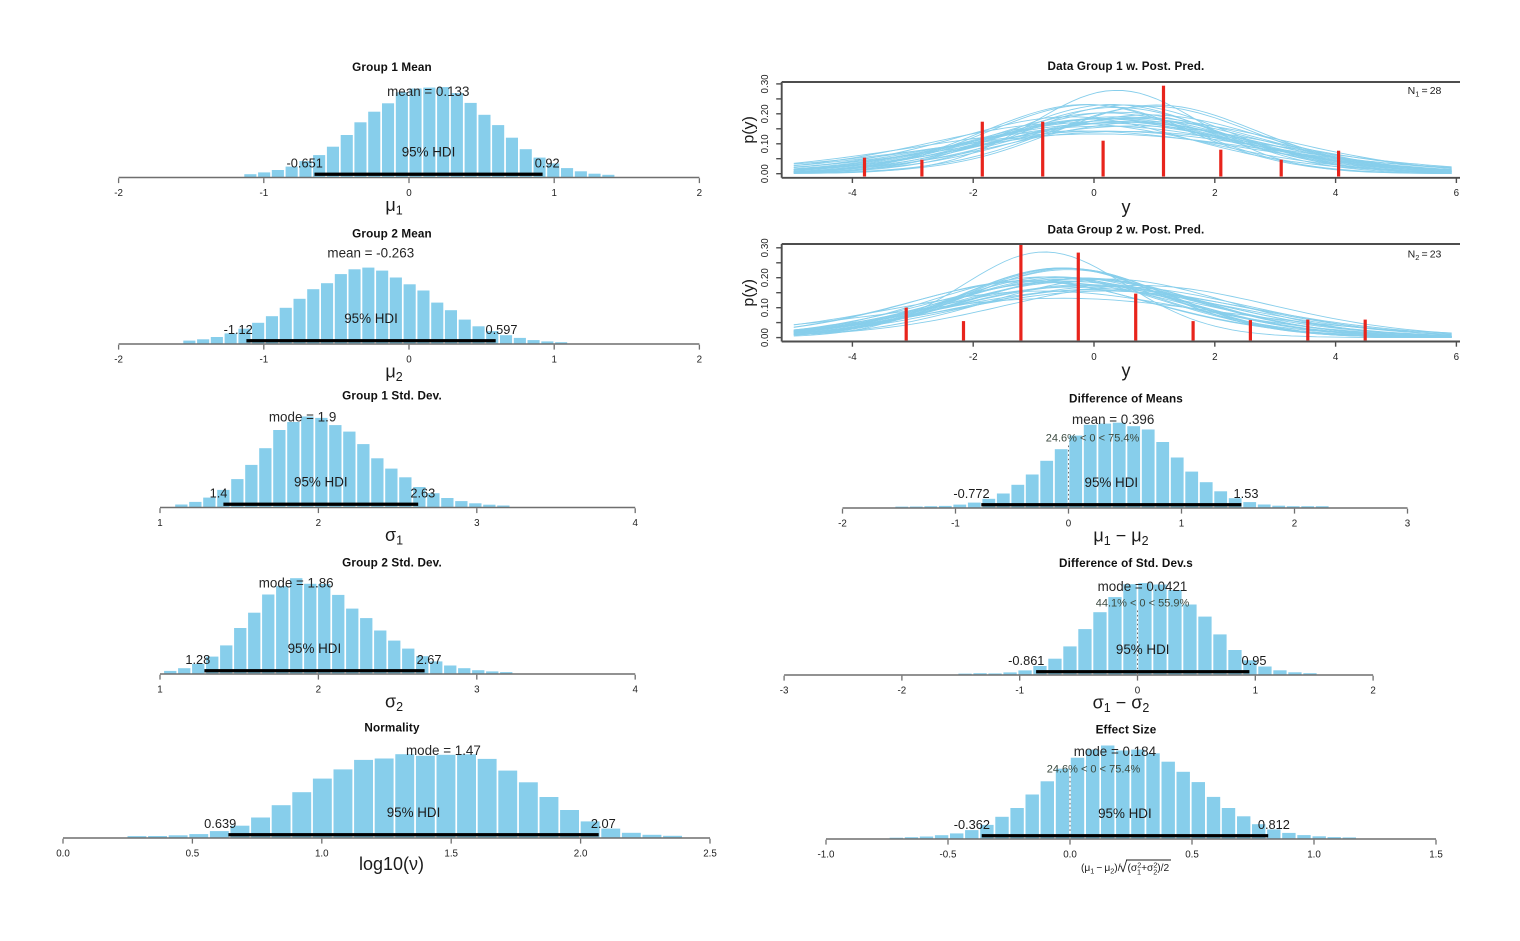 Image resolution: width=1520 pixels, height=941 pixels. I want to click on svg-text: mode = 1.9, so click(302, 417).